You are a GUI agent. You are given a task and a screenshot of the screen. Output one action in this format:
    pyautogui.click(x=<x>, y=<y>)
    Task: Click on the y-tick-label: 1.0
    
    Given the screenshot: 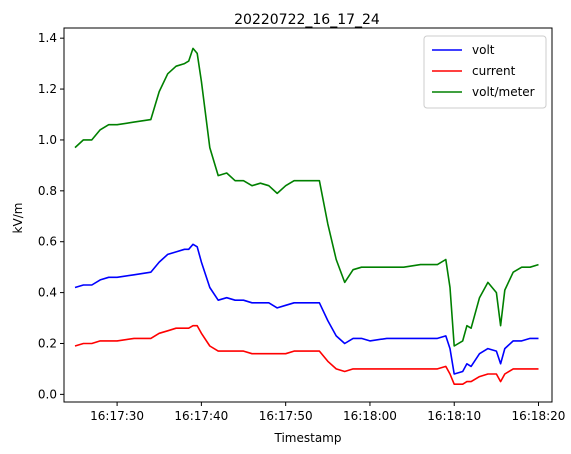 What is the action you would take?
    pyautogui.click(x=47, y=140)
    